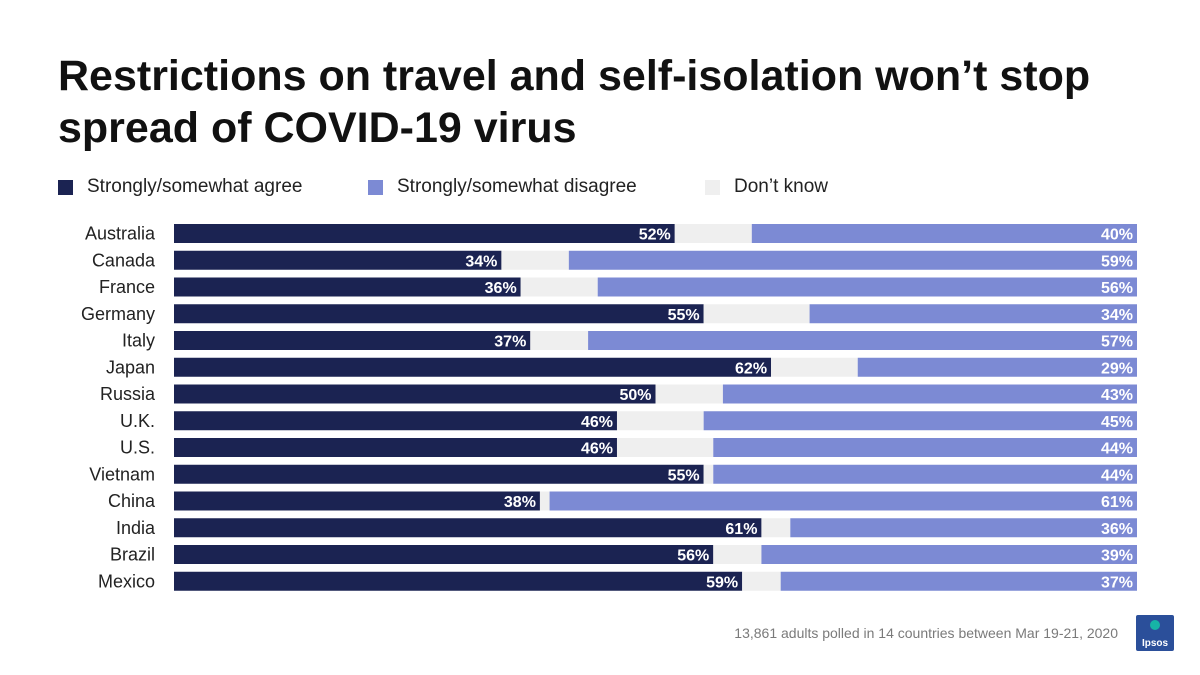  I want to click on bar-row: U.K. 46% 45%, so click(628, 421).